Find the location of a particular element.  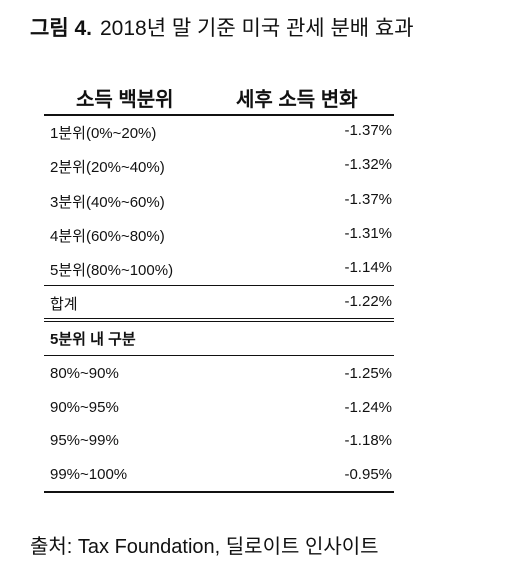

label-cell: 99%~100% is located at coordinates (89, 475).